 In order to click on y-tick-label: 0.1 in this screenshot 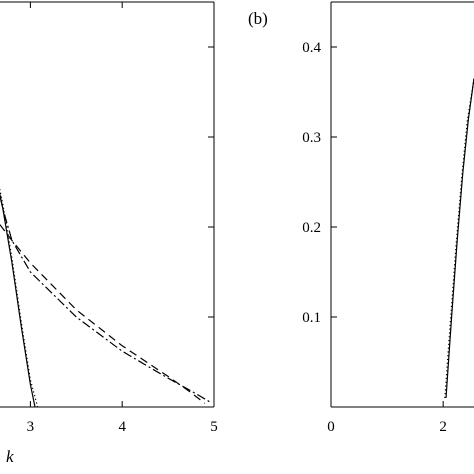, I will do `click(311, 318)`.